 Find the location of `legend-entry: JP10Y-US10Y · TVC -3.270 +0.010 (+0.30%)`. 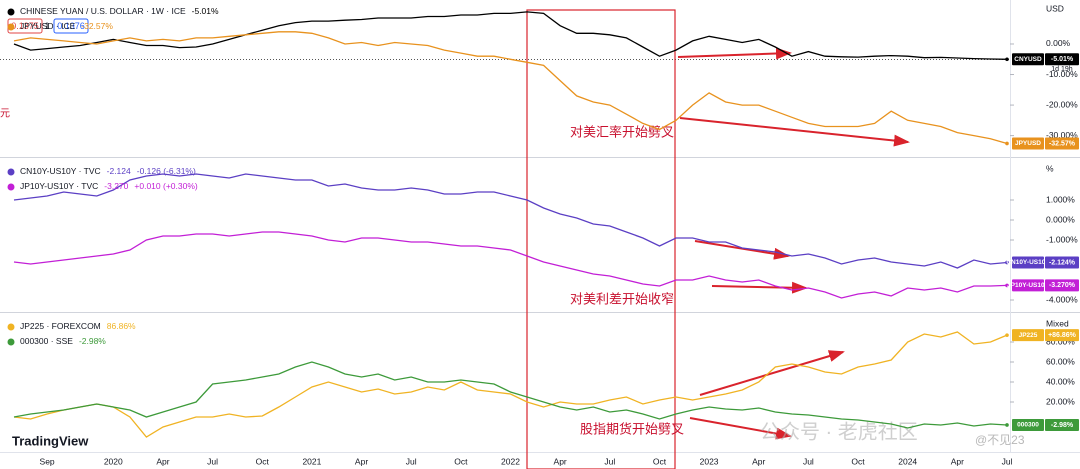

legend-entry: JP10Y-US10Y · TVC -3.270 +0.010 (+0.30%) is located at coordinates (109, 186).